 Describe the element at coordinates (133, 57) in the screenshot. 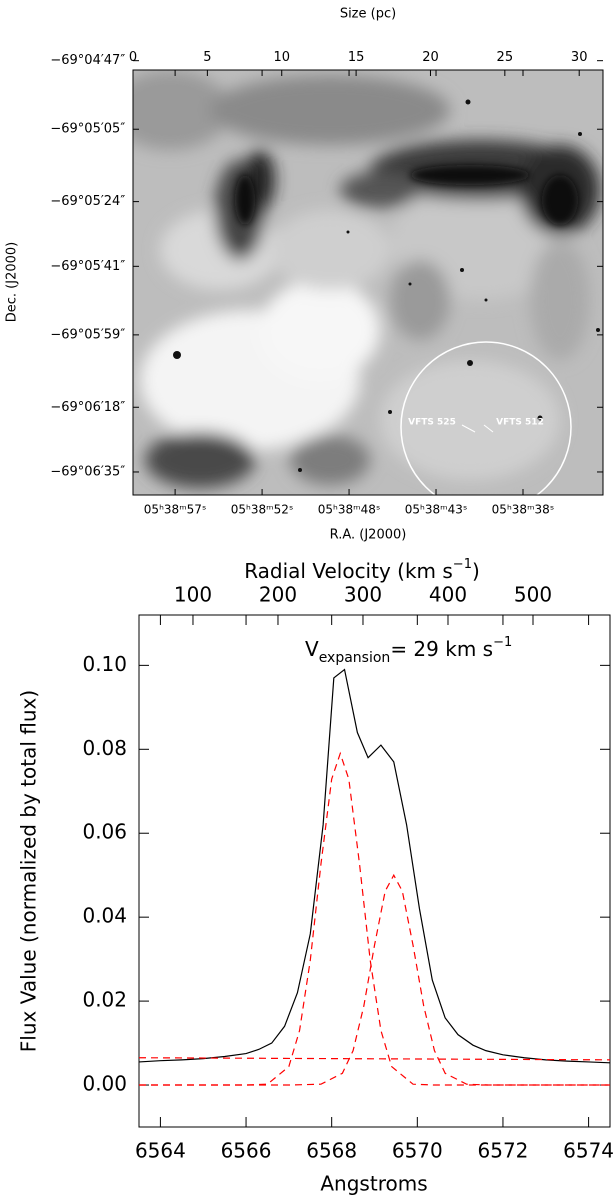

I see `x2-tick-label: 0` at that location.